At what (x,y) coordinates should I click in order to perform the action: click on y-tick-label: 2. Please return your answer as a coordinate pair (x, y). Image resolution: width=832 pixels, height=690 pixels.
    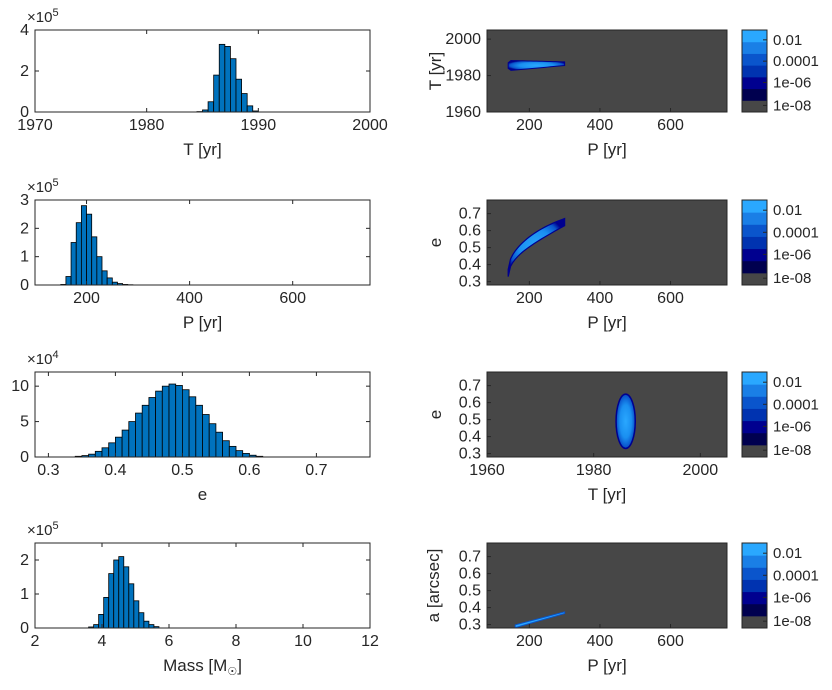
    Looking at the image, I should click on (24, 560).